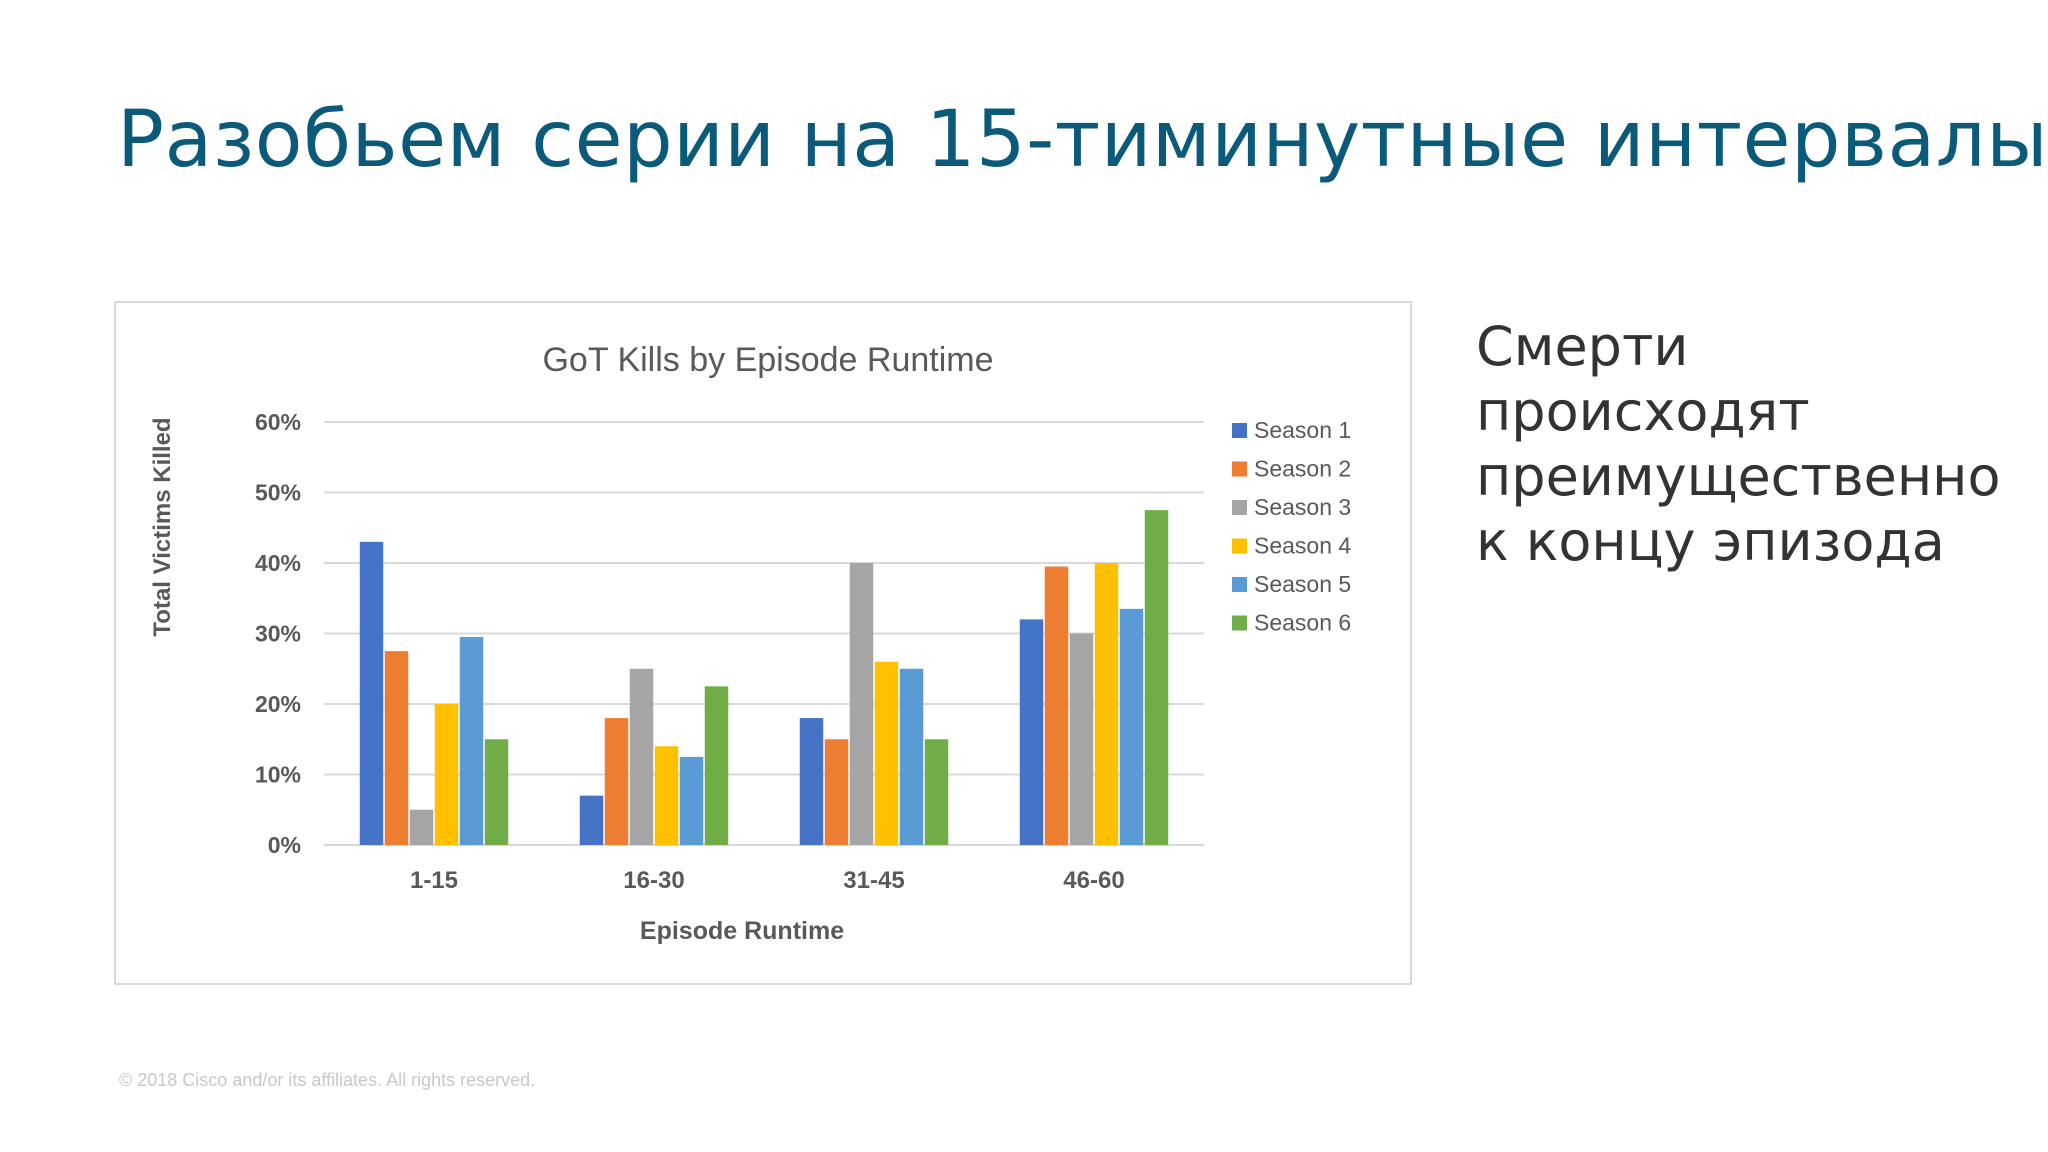 This screenshot has height=1152, width=2048. I want to click on legend-label: Season 1, so click(1302, 430).